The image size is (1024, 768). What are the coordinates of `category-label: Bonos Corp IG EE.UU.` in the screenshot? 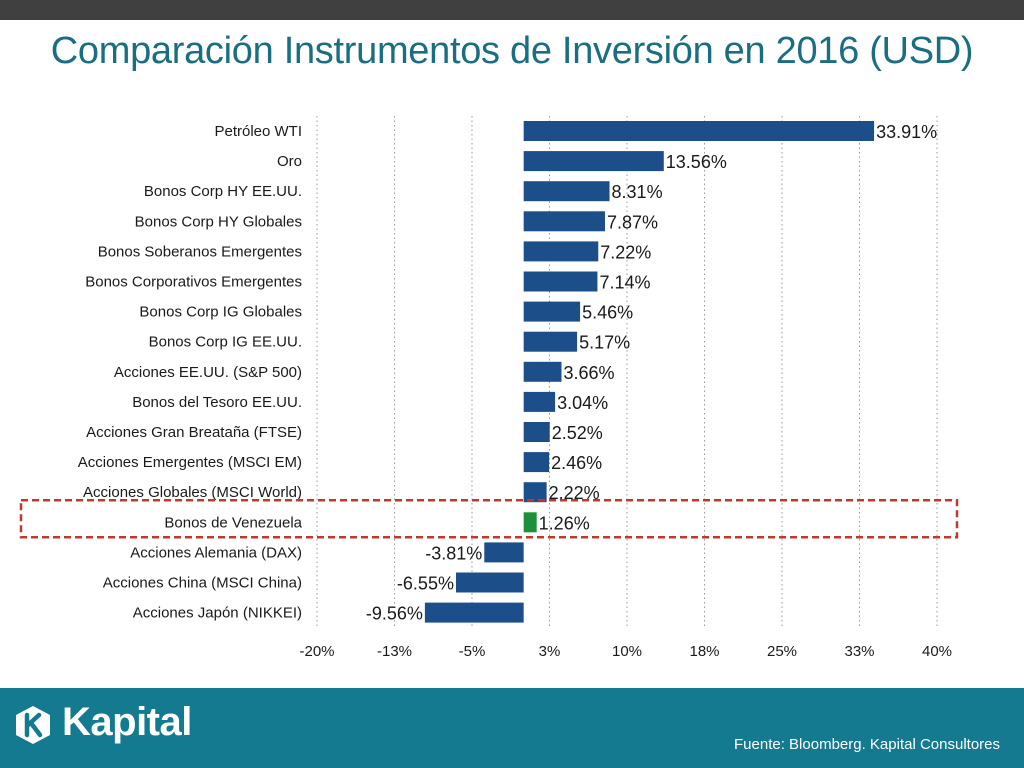 It's located at (225, 342).